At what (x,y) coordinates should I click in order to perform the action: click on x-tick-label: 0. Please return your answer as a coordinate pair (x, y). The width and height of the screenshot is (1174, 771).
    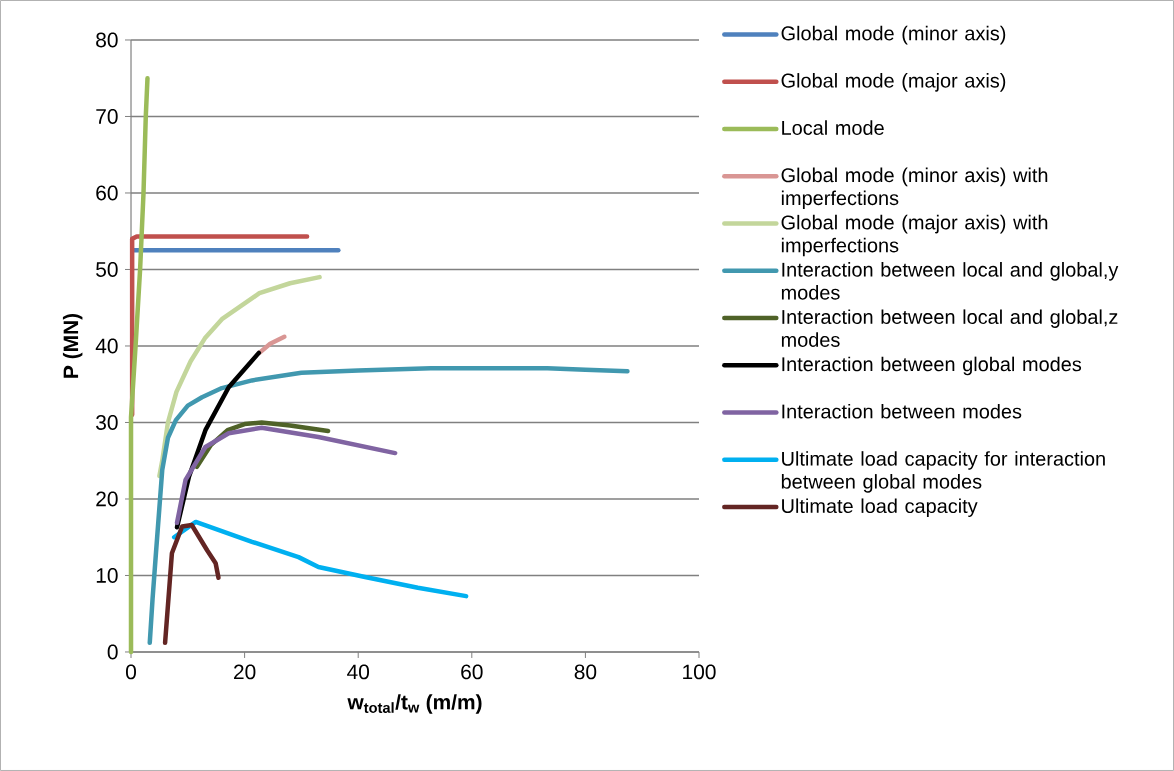
    Looking at the image, I should click on (131, 672).